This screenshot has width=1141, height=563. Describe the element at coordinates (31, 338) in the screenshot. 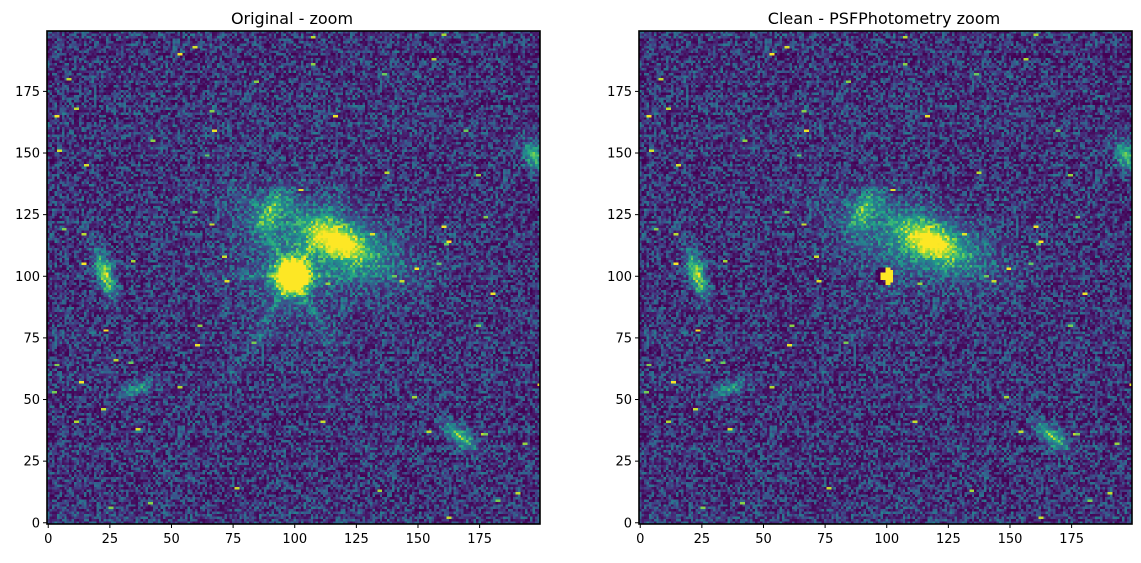

I see `y-tick-label-original: 75` at that location.